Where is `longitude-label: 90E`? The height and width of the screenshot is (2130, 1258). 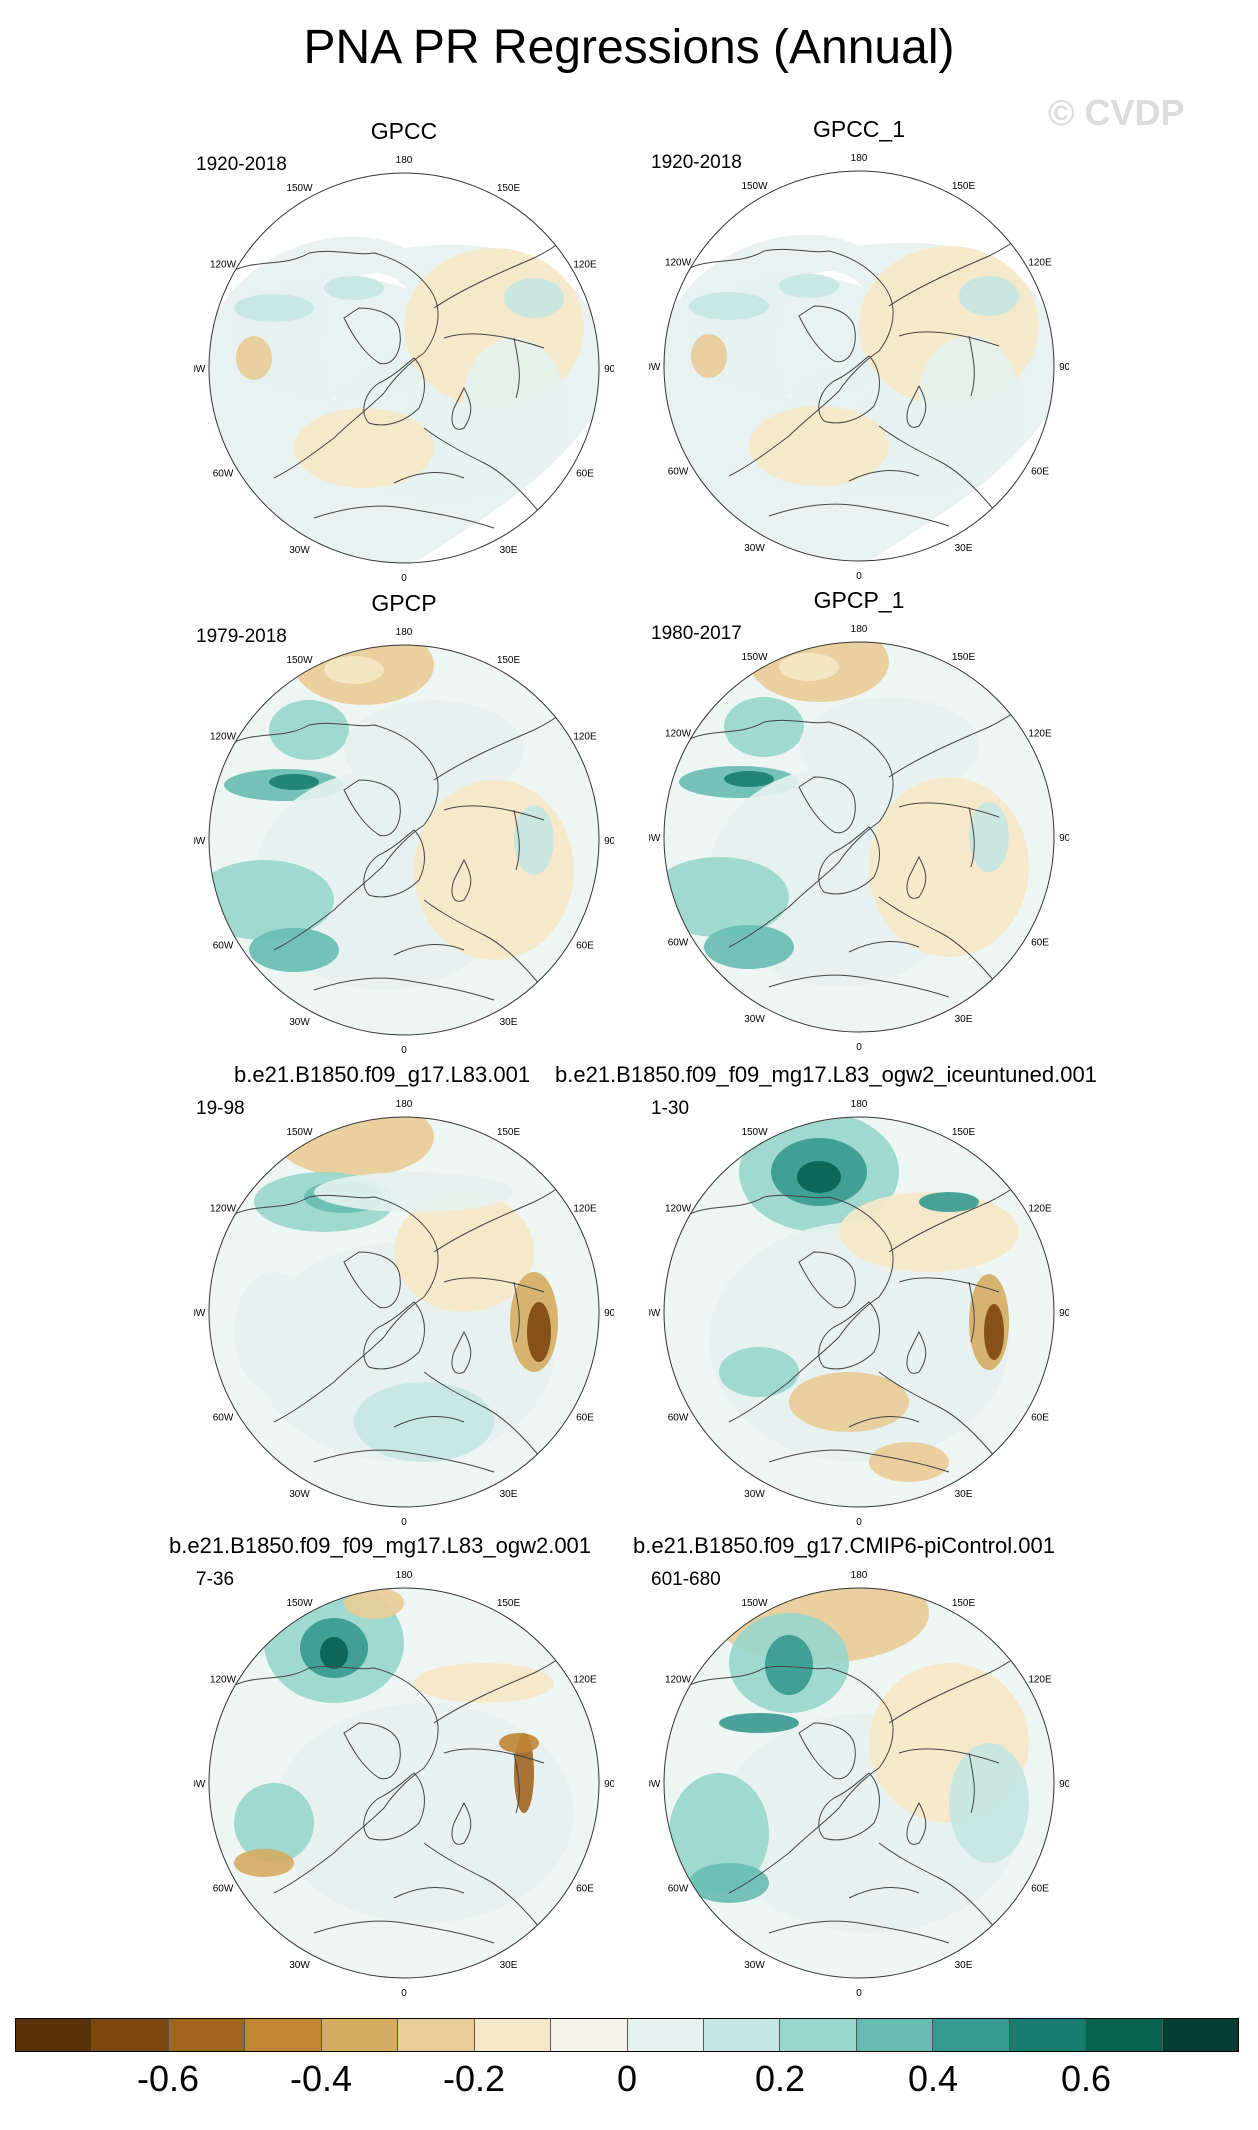
longitude-label: 90E is located at coordinates (609, 1313).